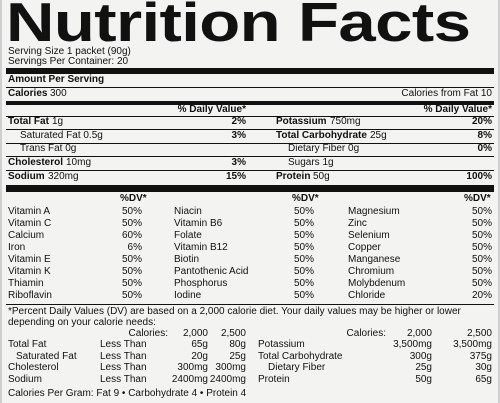 The width and height of the screenshot is (500, 403). Describe the element at coordinates (364, 247) in the screenshot. I see `vitamin-name: Copper` at that location.